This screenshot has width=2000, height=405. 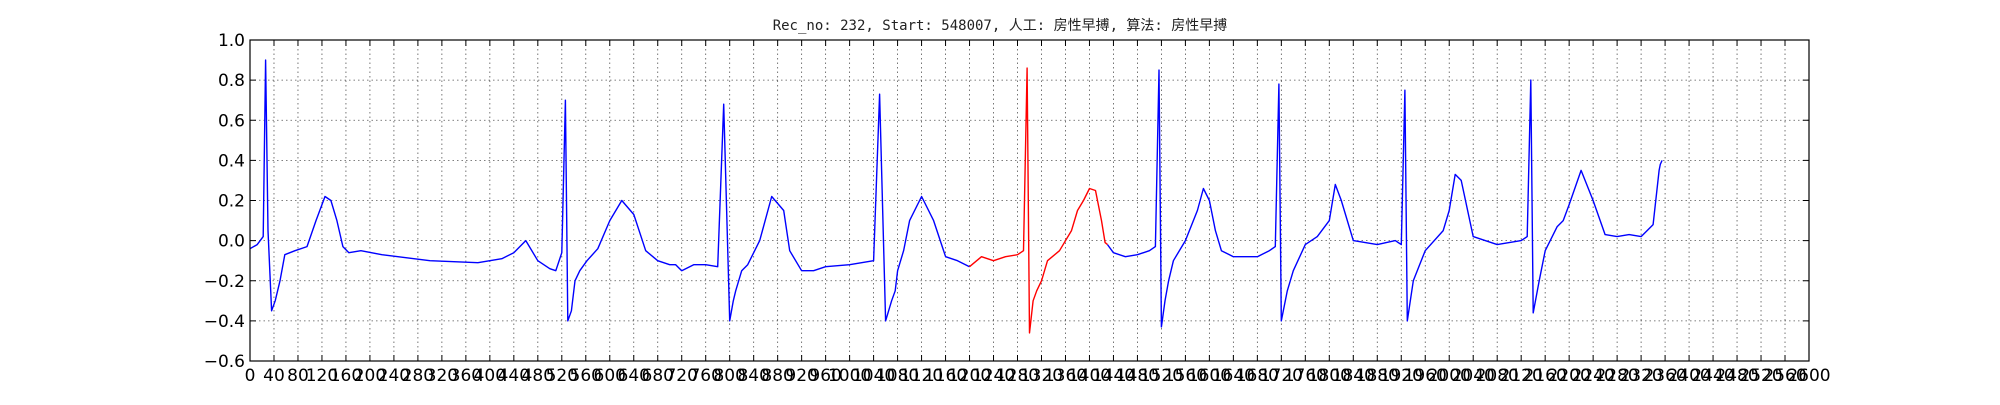 What do you see at coordinates (1161, 376) in the screenshot?
I see `x-tick-label: 1520` at bounding box center [1161, 376].